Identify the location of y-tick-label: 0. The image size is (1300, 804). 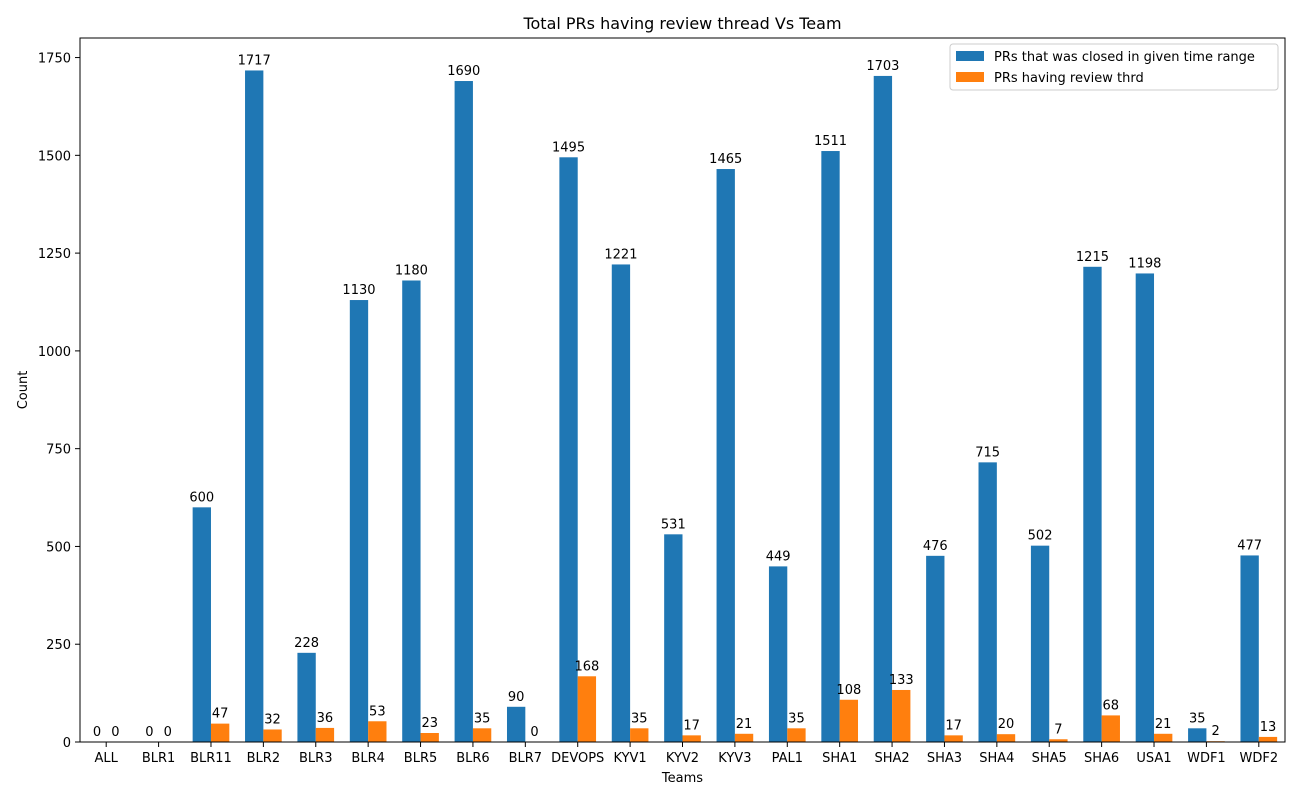
(67, 743).